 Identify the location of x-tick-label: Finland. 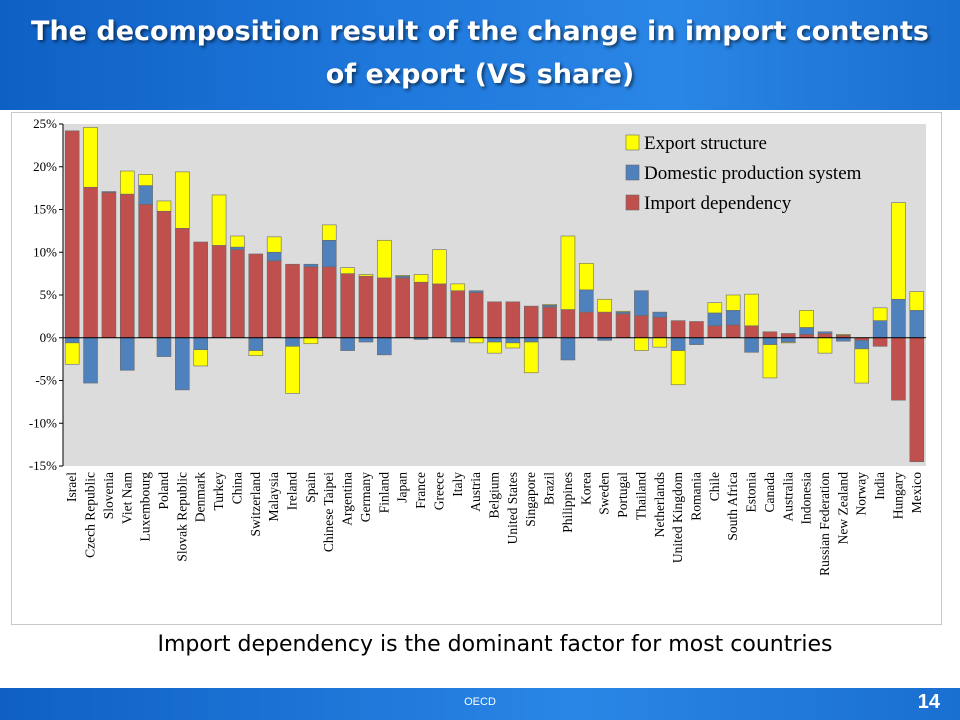
(383, 493).